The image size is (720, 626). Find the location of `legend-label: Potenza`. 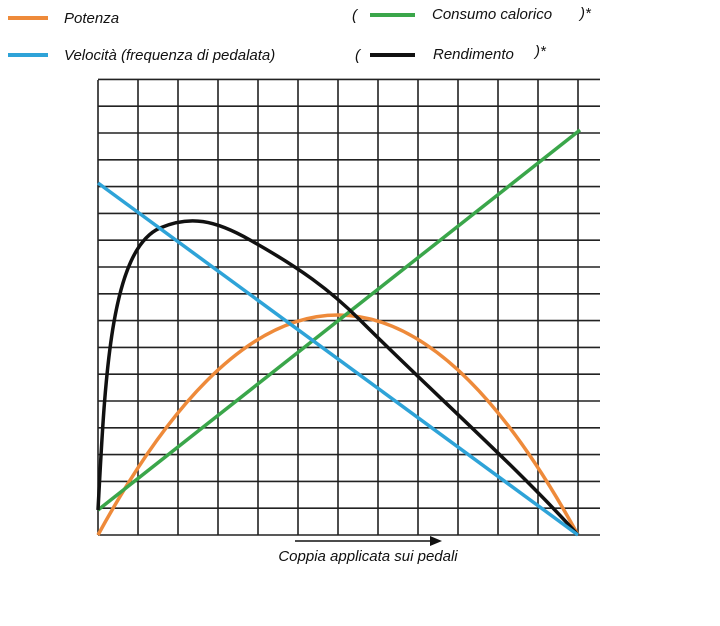

legend-label: Potenza is located at coordinates (91, 18).